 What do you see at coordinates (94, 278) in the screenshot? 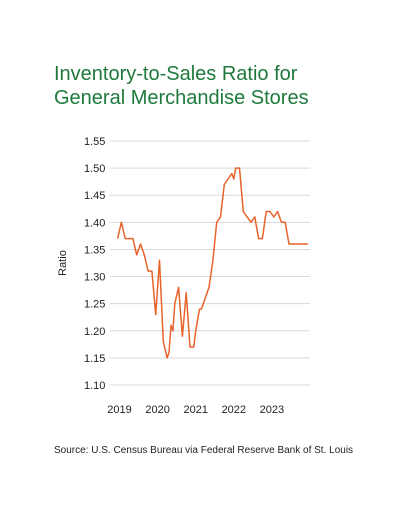
I see `y-tick-label: 1.30` at bounding box center [94, 278].